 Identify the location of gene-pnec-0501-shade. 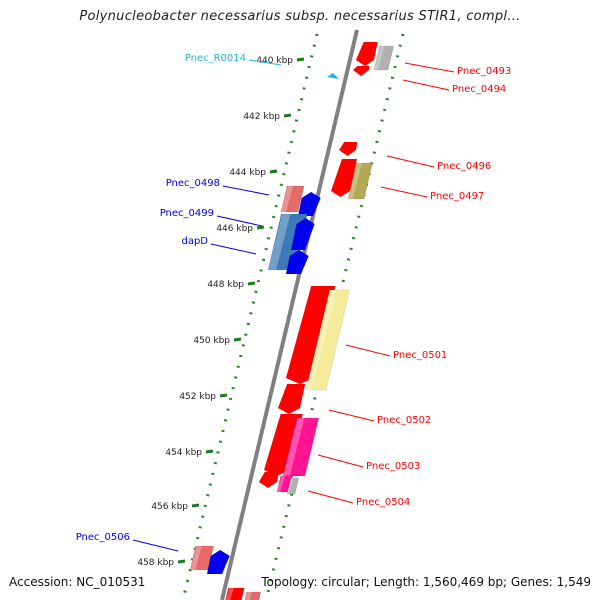
(321, 340).